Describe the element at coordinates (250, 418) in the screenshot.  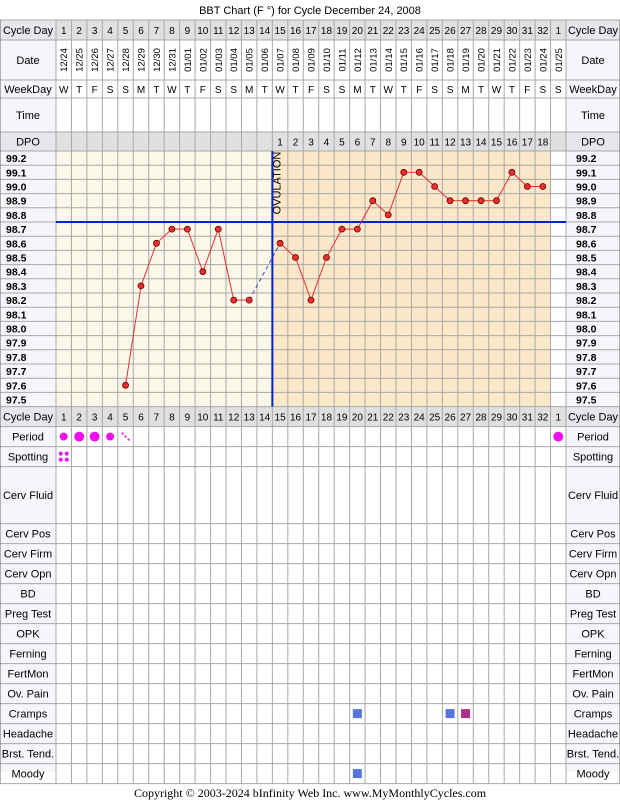
I see `cycle-day-label-lower: 13` at that location.